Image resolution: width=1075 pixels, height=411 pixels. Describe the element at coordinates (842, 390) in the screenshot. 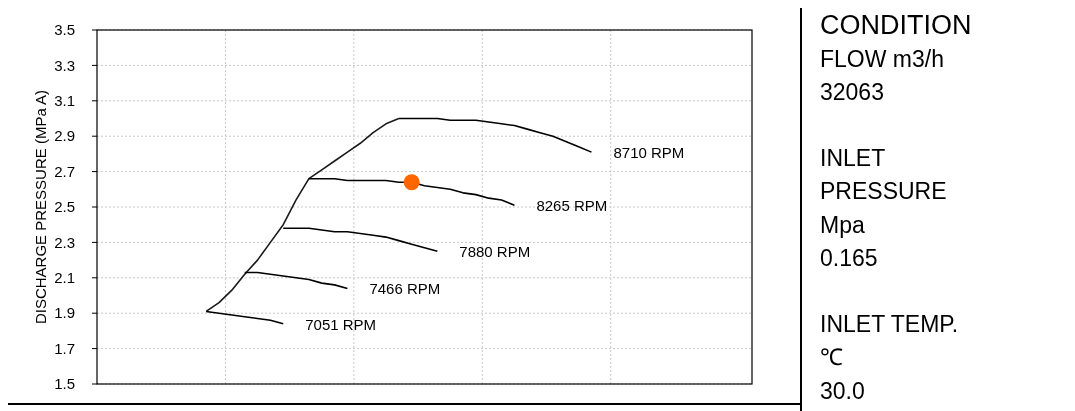

I see `text: 30.0` at that location.